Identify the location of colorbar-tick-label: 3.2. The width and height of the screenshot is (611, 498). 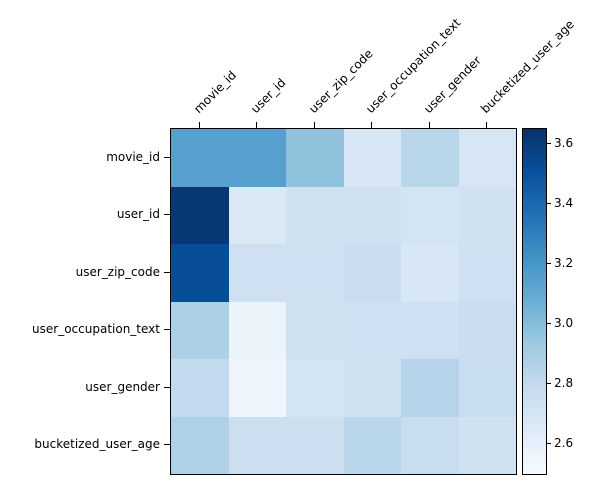
(564, 263).